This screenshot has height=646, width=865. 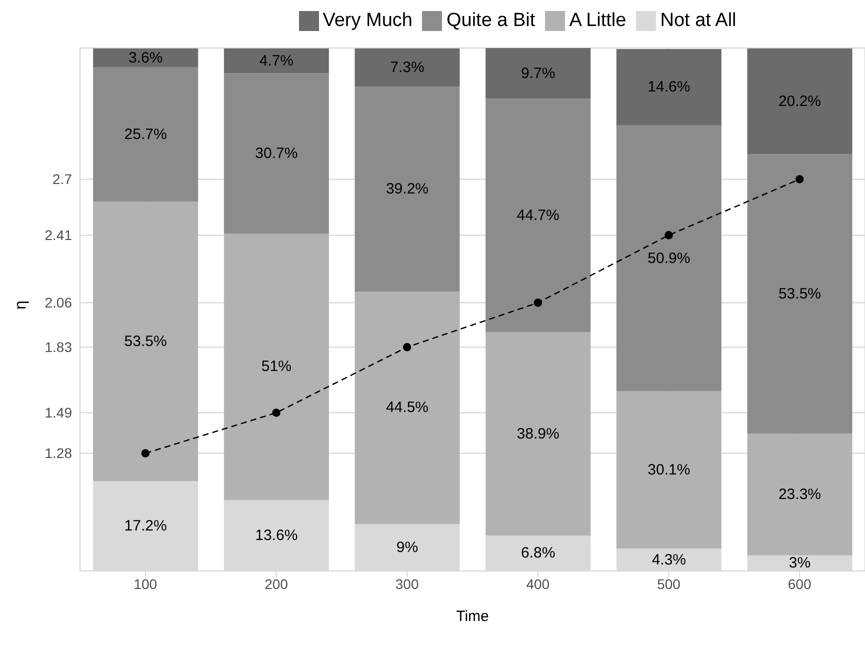 I want to click on data-label: 9%, so click(x=407, y=547).